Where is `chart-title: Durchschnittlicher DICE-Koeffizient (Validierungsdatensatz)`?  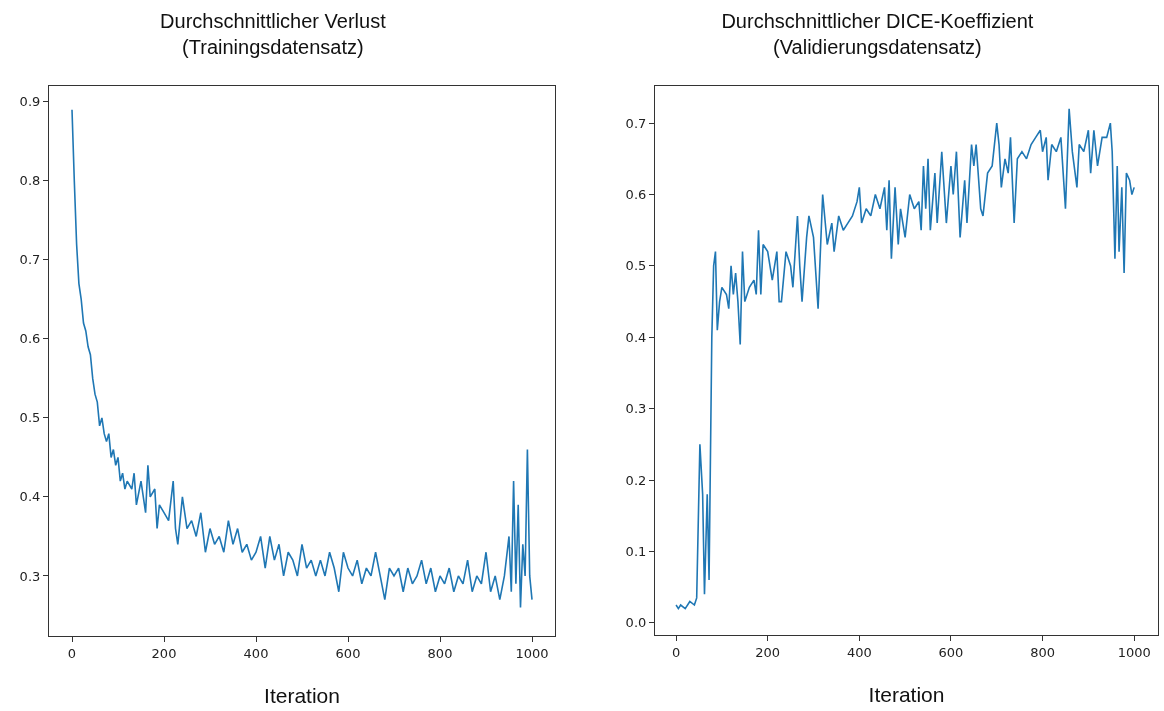 chart-title: Durchschnittlicher DICE-Koeffizient (Validierungsdatensatz) is located at coordinates (877, 34).